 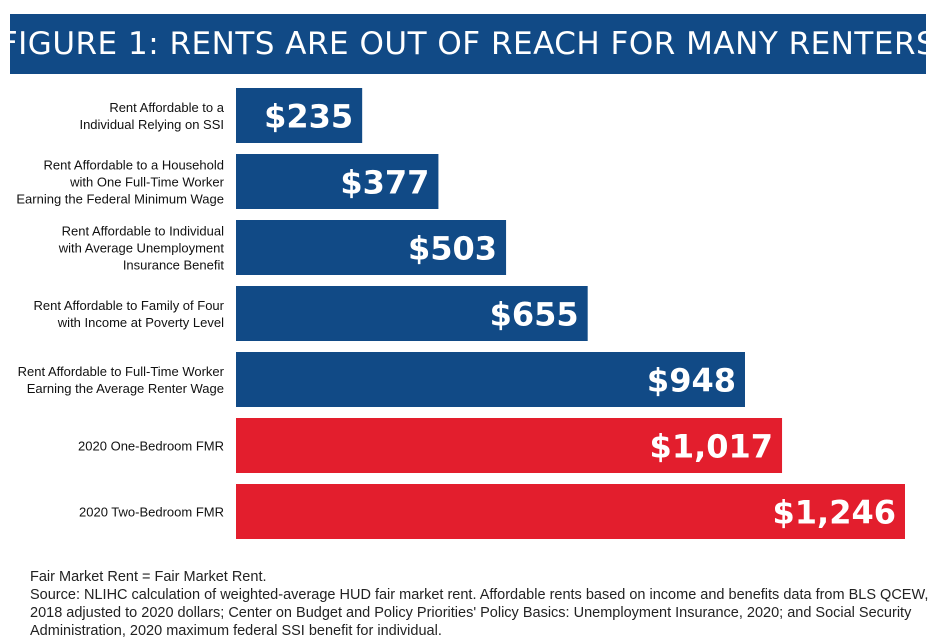 I want to click on footnote-definition: Fair Market Rent = Fair Market Rent., so click(x=148, y=577).